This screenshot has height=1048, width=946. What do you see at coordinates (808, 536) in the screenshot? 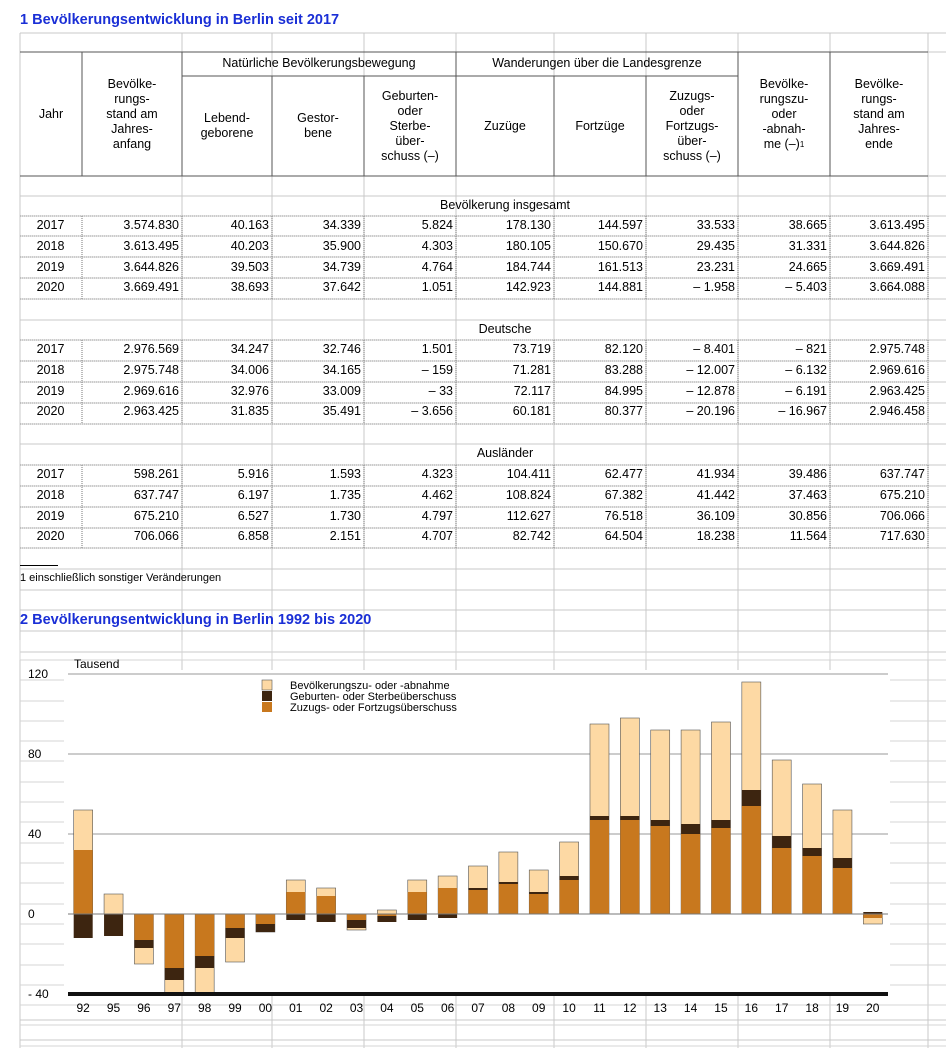
I see `table-cell: 11.564` at bounding box center [808, 536].